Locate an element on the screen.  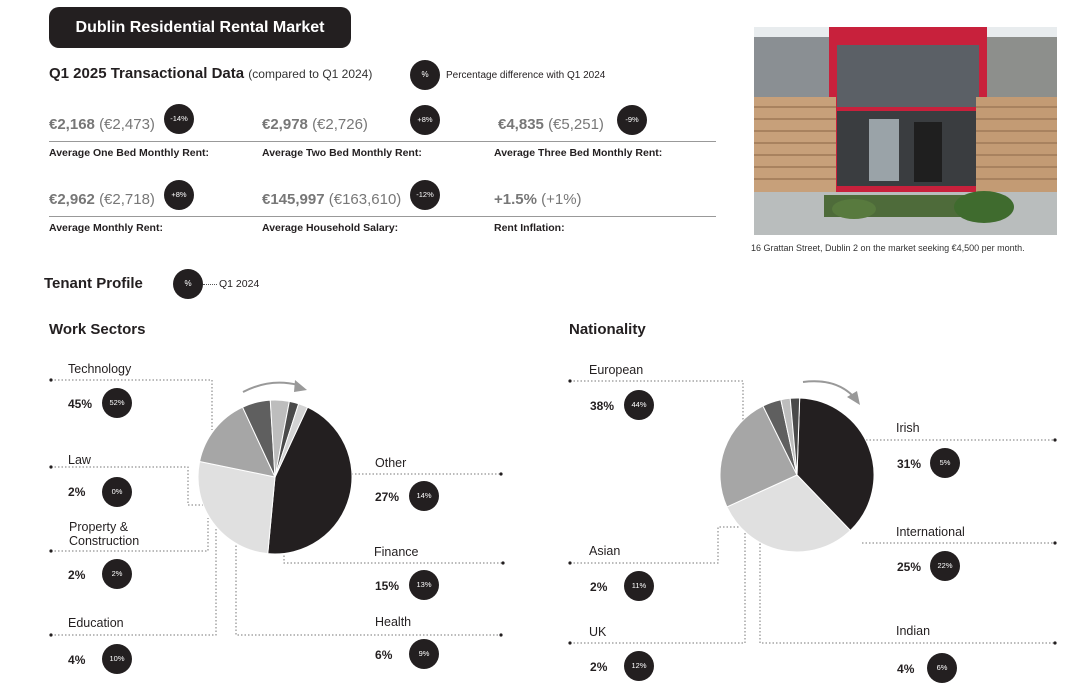
leader-european is located at coordinates (657, 405).